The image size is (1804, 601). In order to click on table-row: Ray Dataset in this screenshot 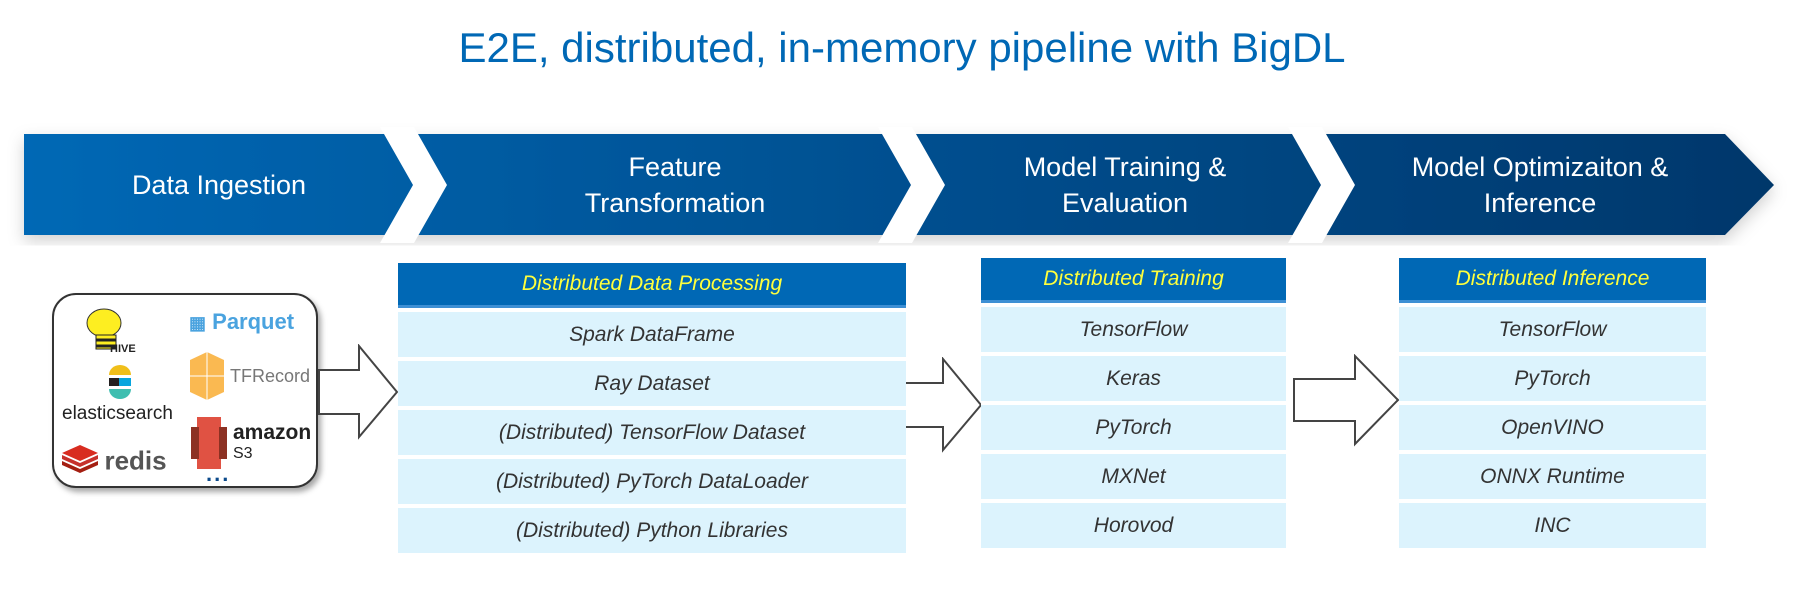, I will do `click(652, 383)`.